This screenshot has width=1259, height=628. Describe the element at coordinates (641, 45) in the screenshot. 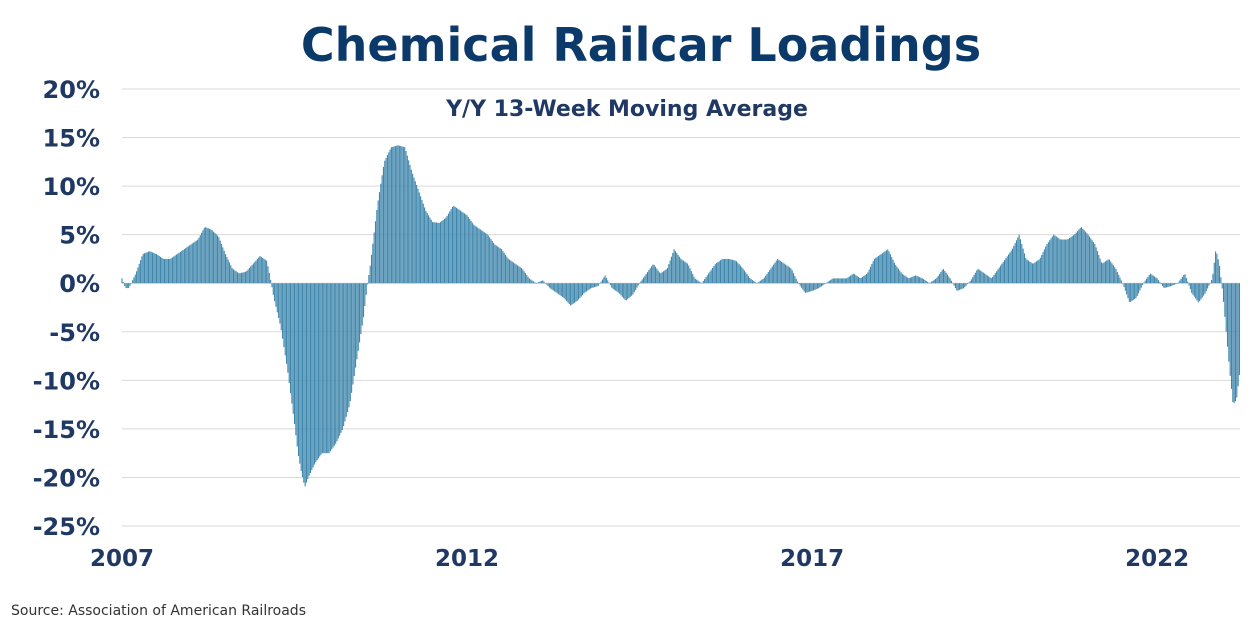

I see `chart-title: Chemical Railcar Loadings` at that location.